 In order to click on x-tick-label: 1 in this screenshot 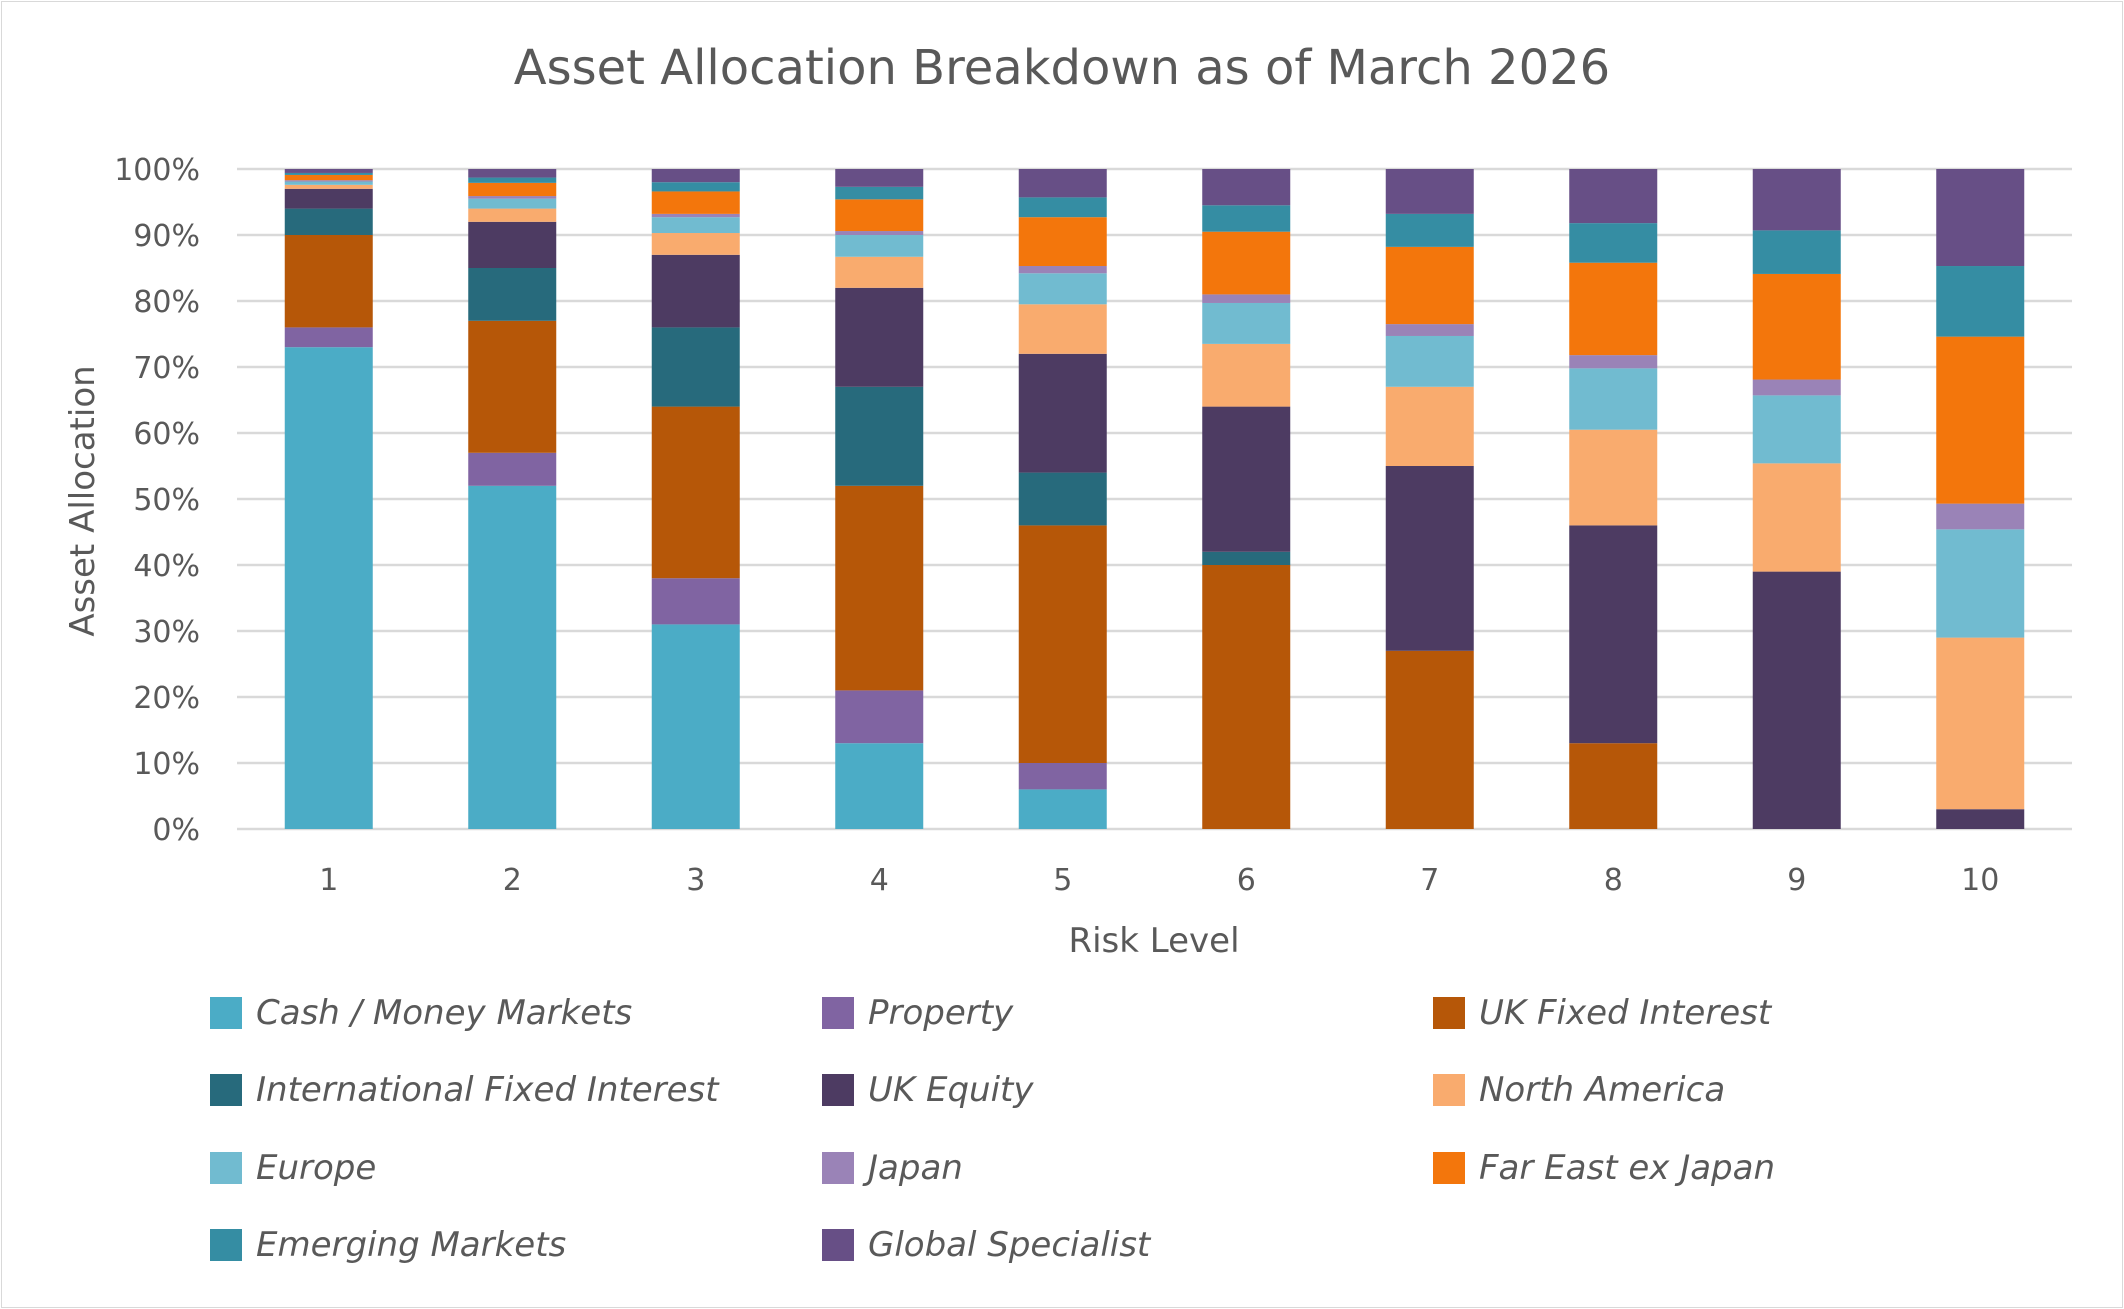, I will do `click(328, 880)`.